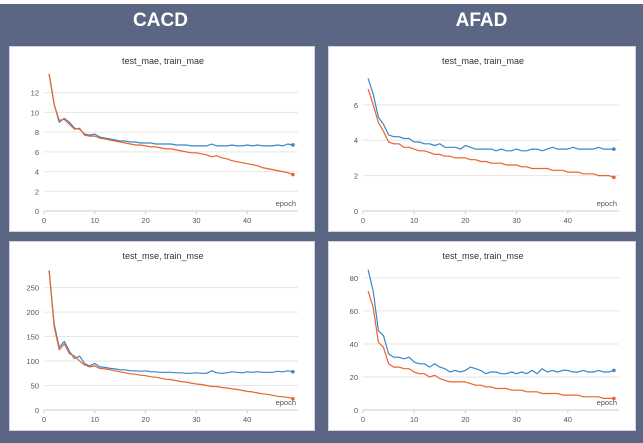 The height and width of the screenshot is (443, 643). I want to click on y-tick-label: 40, so click(354, 344).